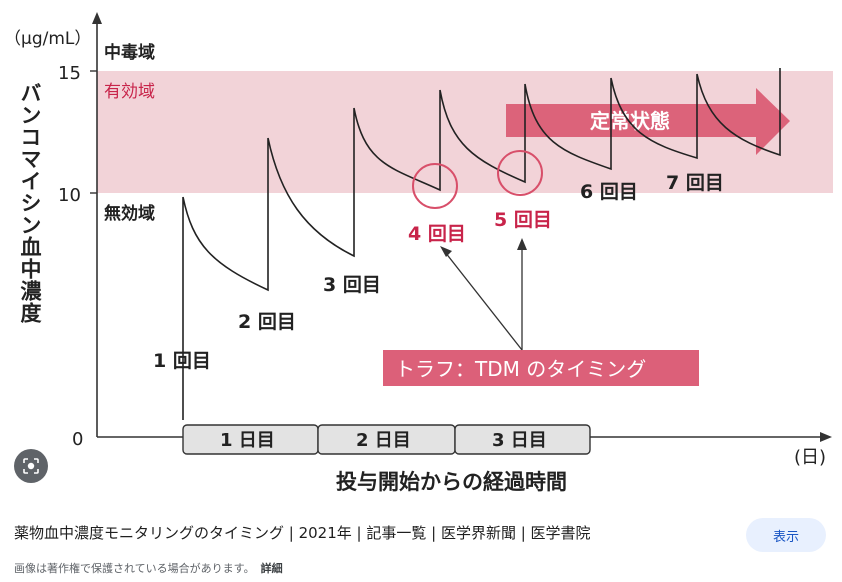  Describe the element at coordinates (810, 457) in the screenshot. I see `x-unit-label: (日)` at that location.